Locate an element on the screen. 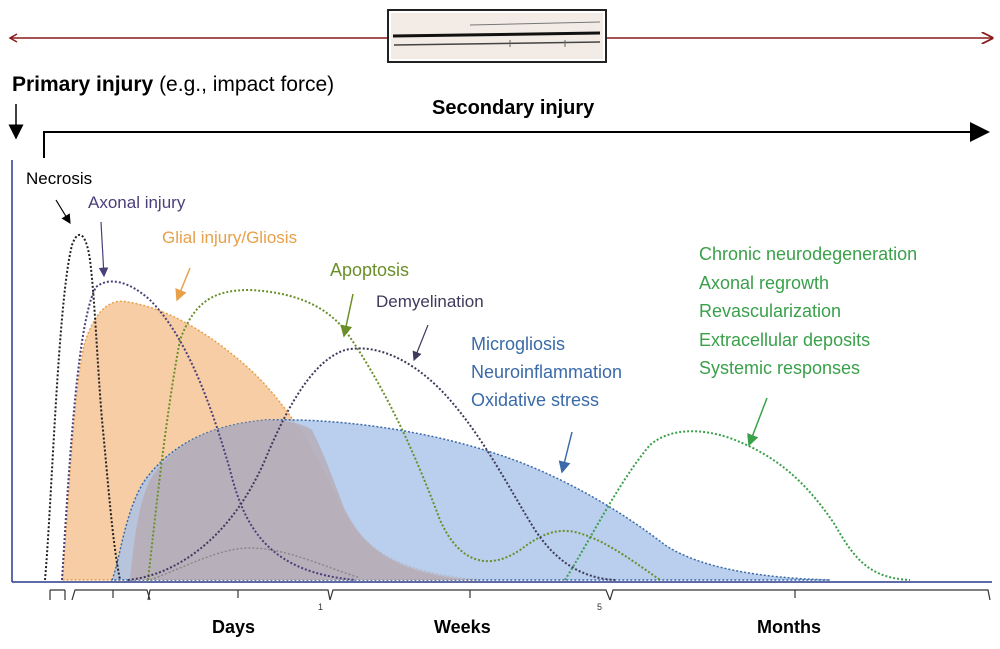  apoptosis-label: Apoptosis is located at coordinates (370, 270).